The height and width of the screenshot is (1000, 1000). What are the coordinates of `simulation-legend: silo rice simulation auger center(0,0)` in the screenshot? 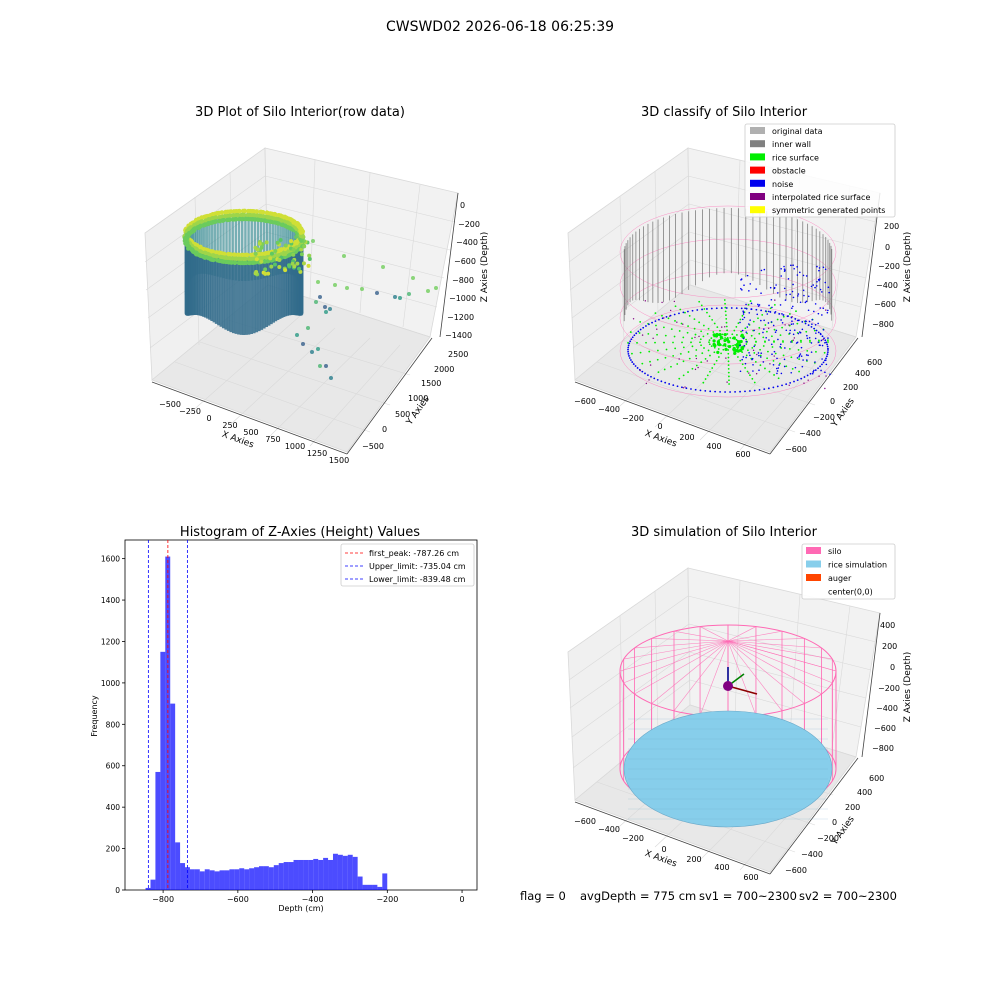 It's located at (848, 571).